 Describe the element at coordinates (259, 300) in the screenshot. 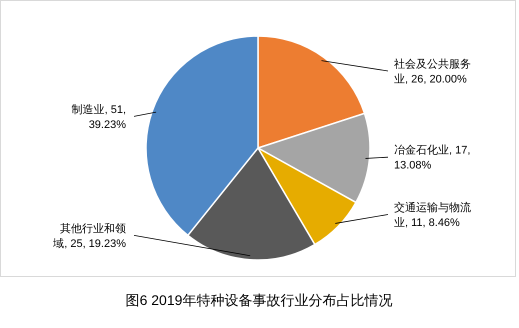

I see `text: 图6 2019年特种设备事故行业分布占比情况` at that location.